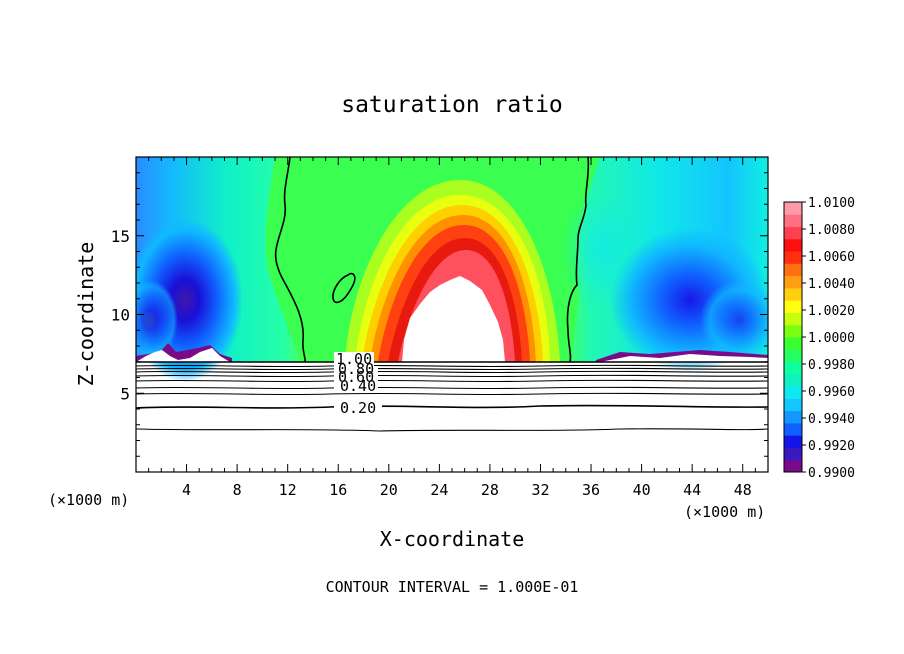 Image resolution: width=904 pixels, height=654 pixels. What do you see at coordinates (125, 393) in the screenshot?
I see `y-tick-label: 5` at bounding box center [125, 393].